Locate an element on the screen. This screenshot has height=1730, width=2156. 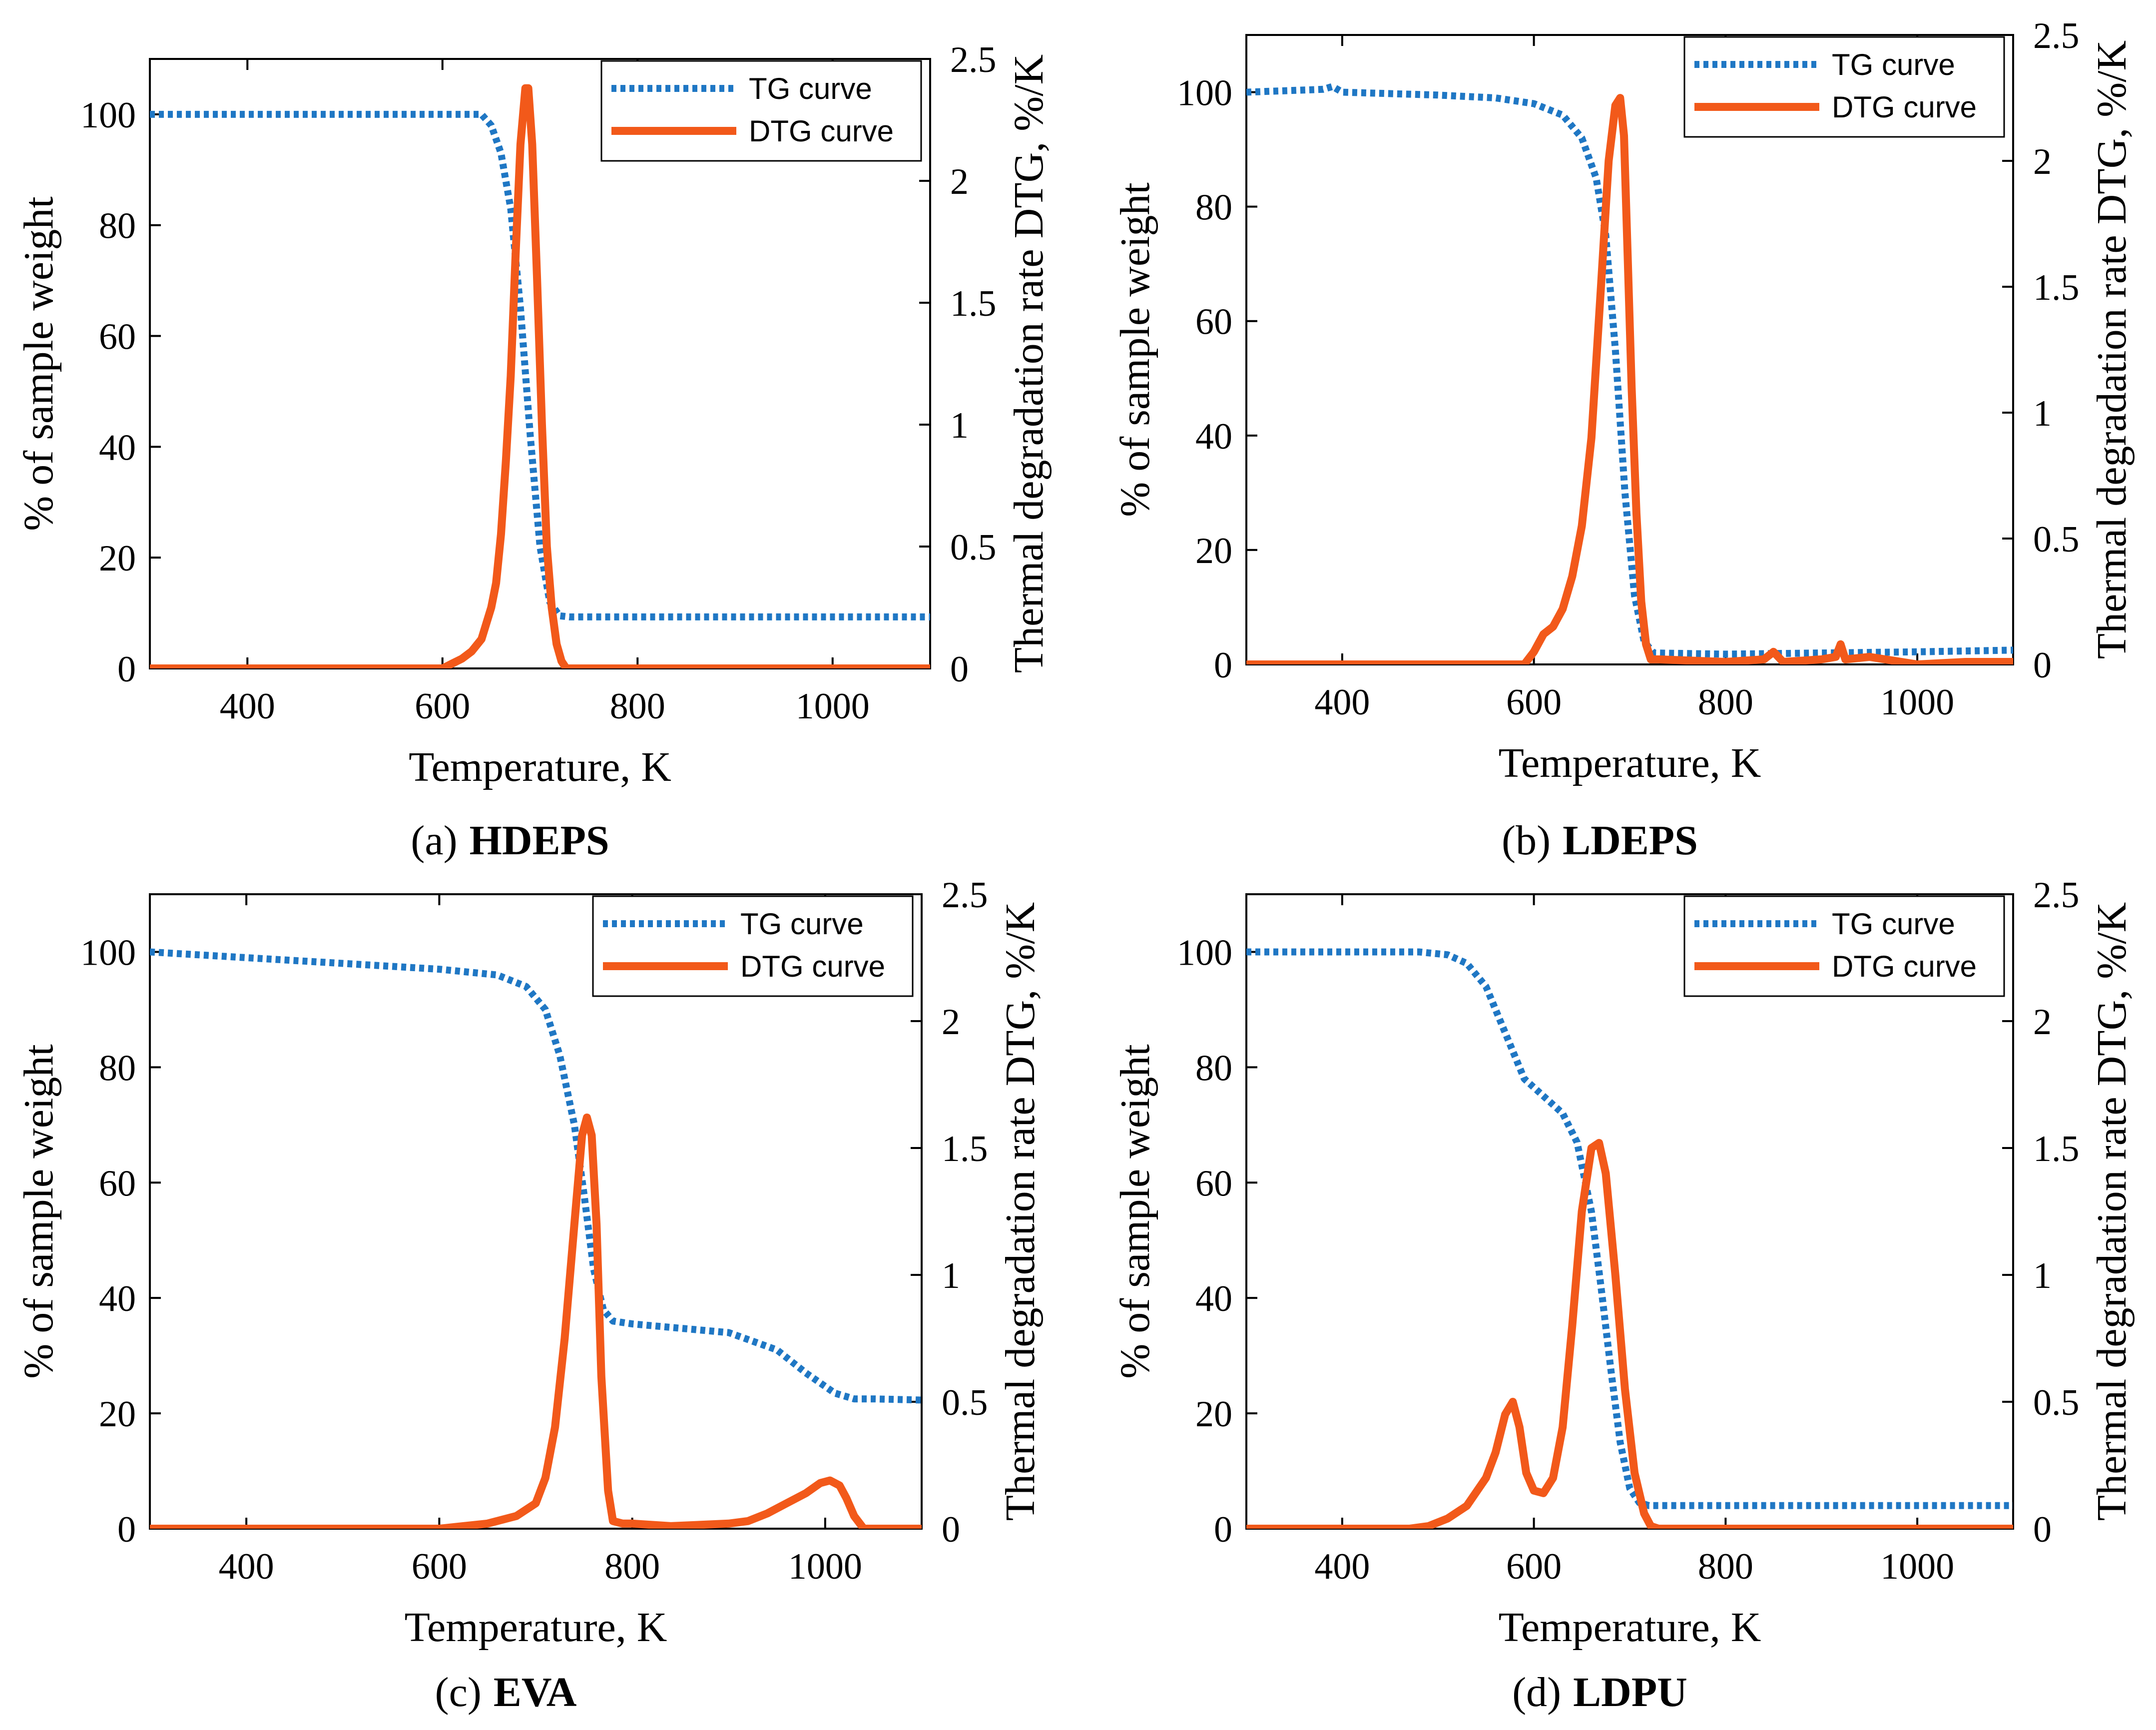
caption-name: EVA is located at coordinates (535, 1692).